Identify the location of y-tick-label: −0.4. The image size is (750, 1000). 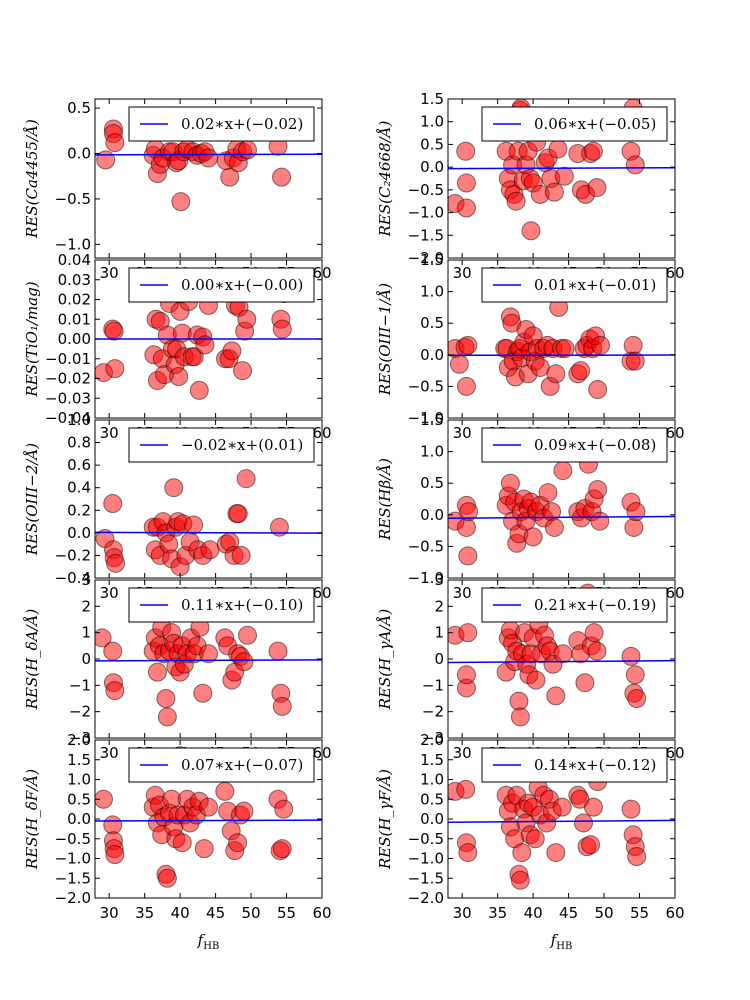
(73, 578).